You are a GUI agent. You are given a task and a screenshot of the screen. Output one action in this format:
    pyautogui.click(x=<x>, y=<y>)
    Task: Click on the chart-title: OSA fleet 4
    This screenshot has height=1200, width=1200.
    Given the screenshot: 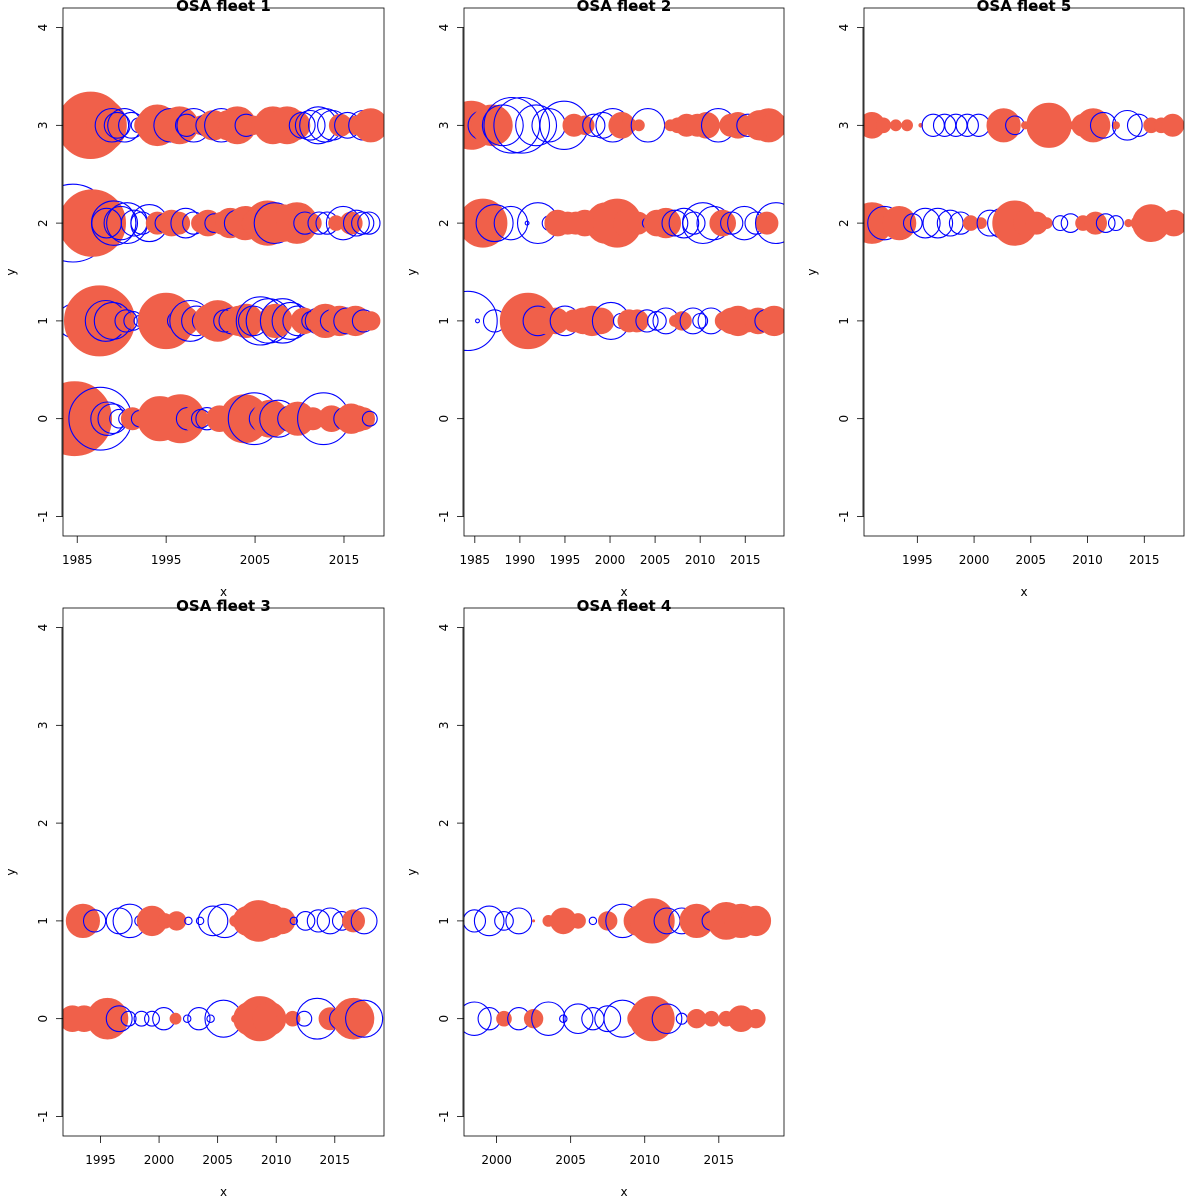 What is the action you would take?
    pyautogui.click(x=624, y=606)
    